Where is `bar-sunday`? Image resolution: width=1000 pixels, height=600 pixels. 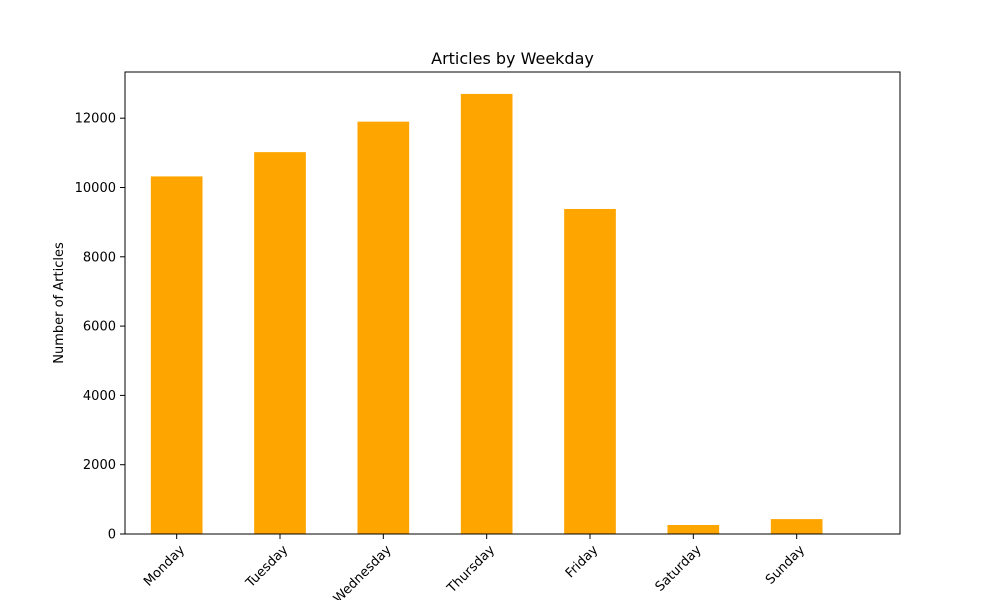 bar-sunday is located at coordinates (796, 526).